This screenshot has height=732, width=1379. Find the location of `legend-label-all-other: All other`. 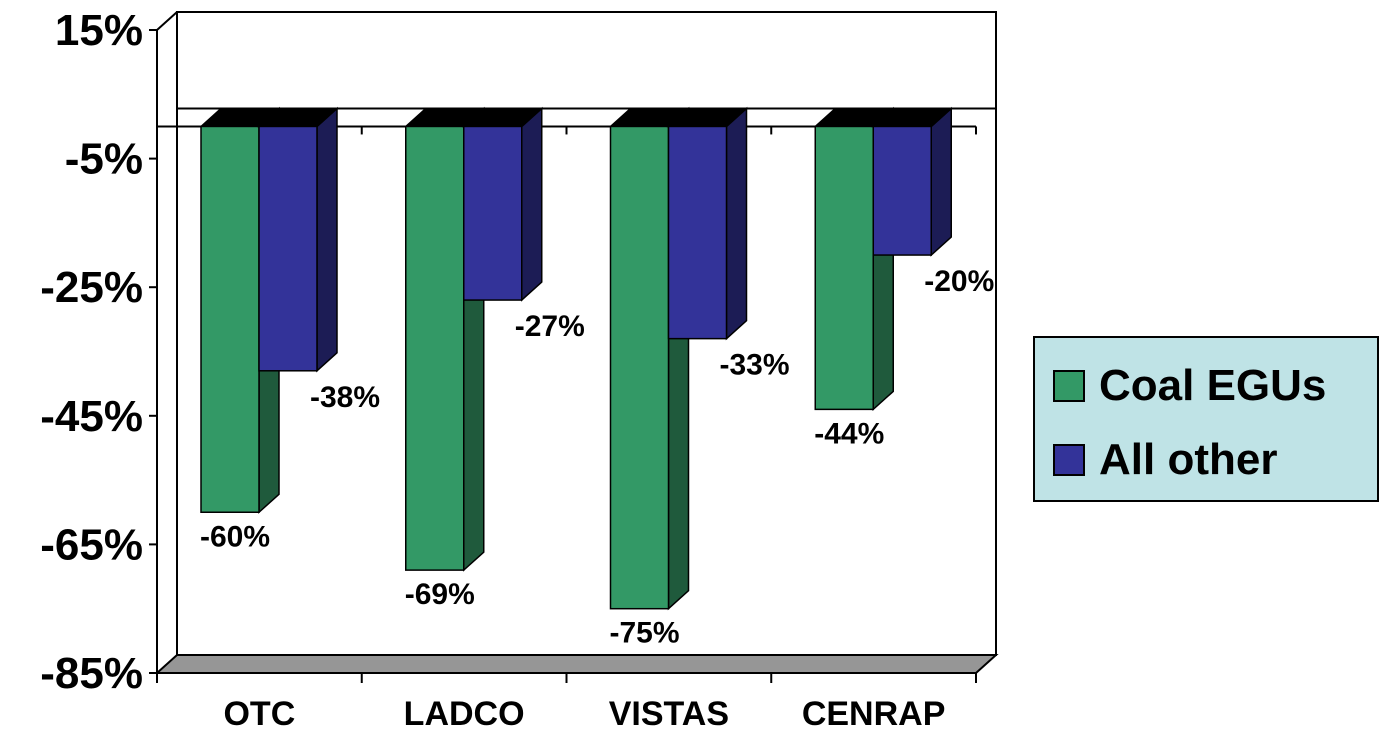

legend-label-all-other: All other is located at coordinates (1188, 459).